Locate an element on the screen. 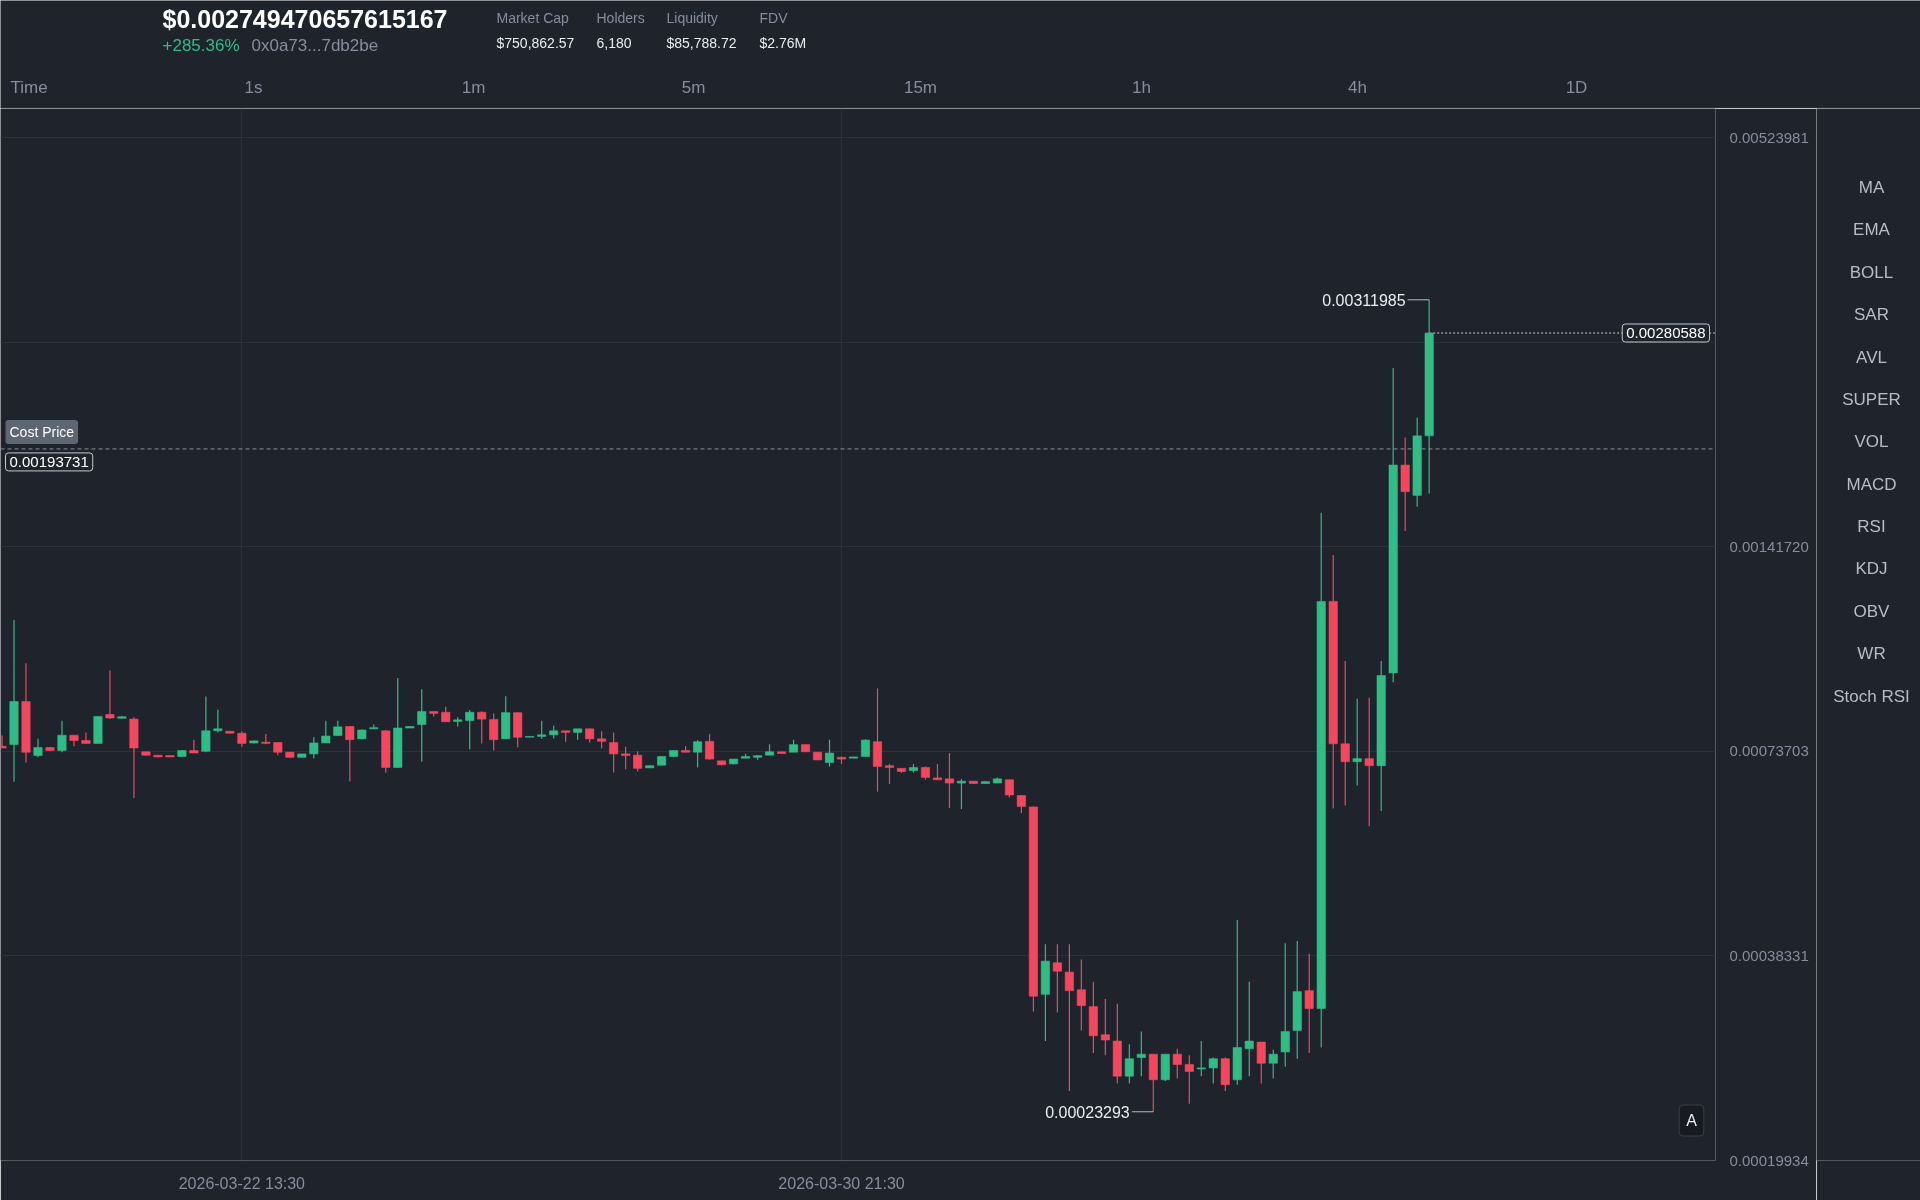 Image resolution: width=1920 pixels, height=1200 pixels. text: AVL is located at coordinates (1871, 357).